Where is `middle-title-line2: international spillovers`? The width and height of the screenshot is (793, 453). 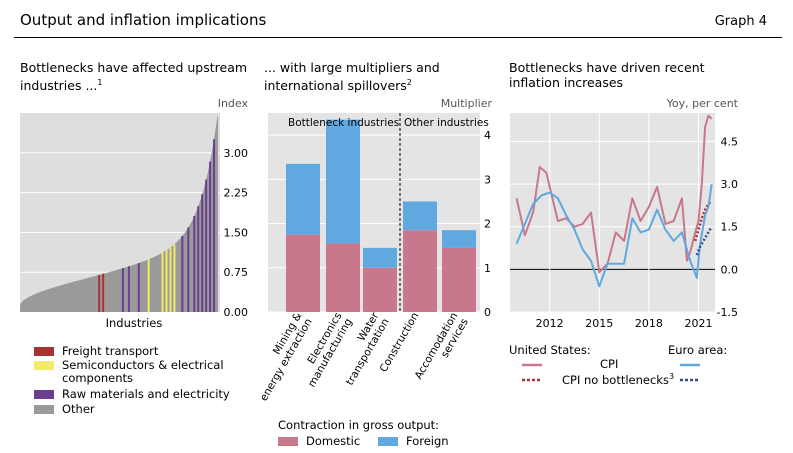
middle-title-line2: international spillovers is located at coordinates (335, 86).